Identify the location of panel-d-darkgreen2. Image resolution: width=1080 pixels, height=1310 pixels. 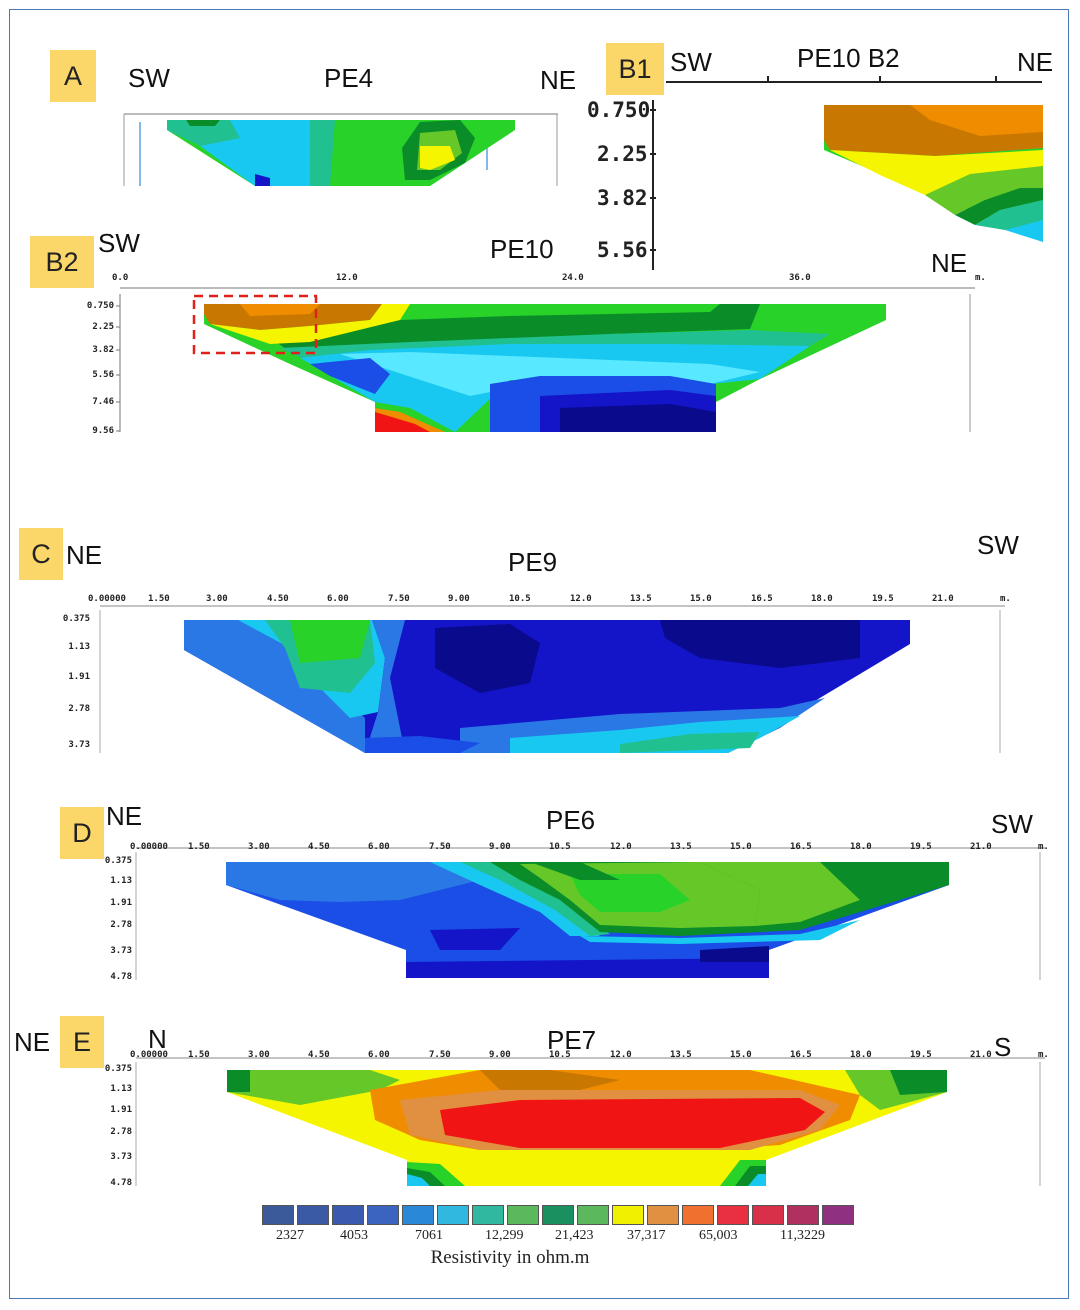
(575, 871).